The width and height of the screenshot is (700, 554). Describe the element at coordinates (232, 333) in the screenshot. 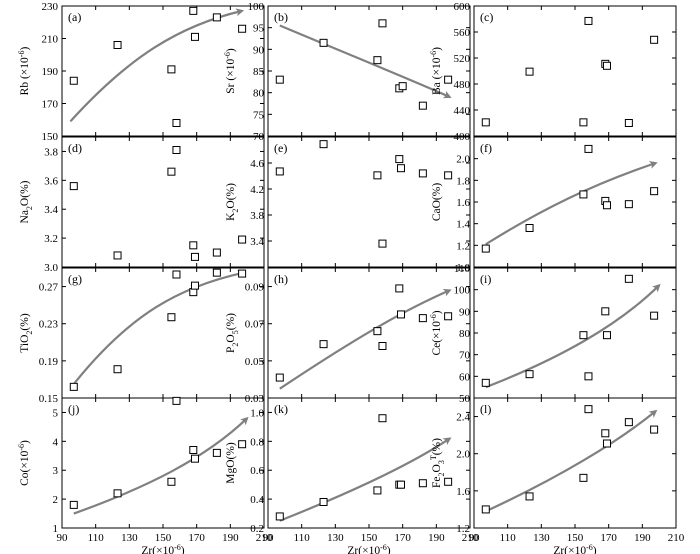

I see `y-axis-label: P2O5(%)` at that location.